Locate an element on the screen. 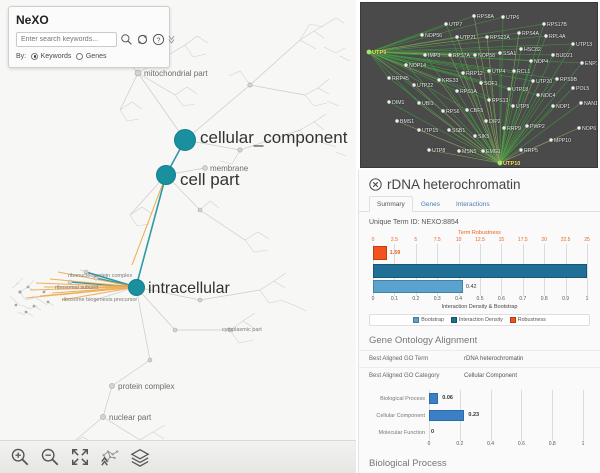 The width and height of the screenshot is (600, 473). app-title: NeXO is located at coordinates (32, 20).